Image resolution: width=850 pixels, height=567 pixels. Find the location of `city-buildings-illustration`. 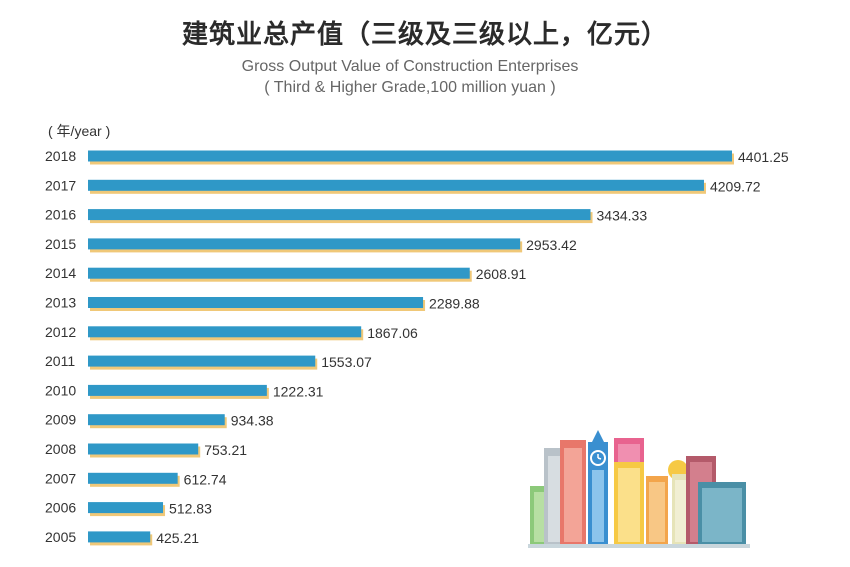

city-buildings-illustration is located at coordinates (639, 489).